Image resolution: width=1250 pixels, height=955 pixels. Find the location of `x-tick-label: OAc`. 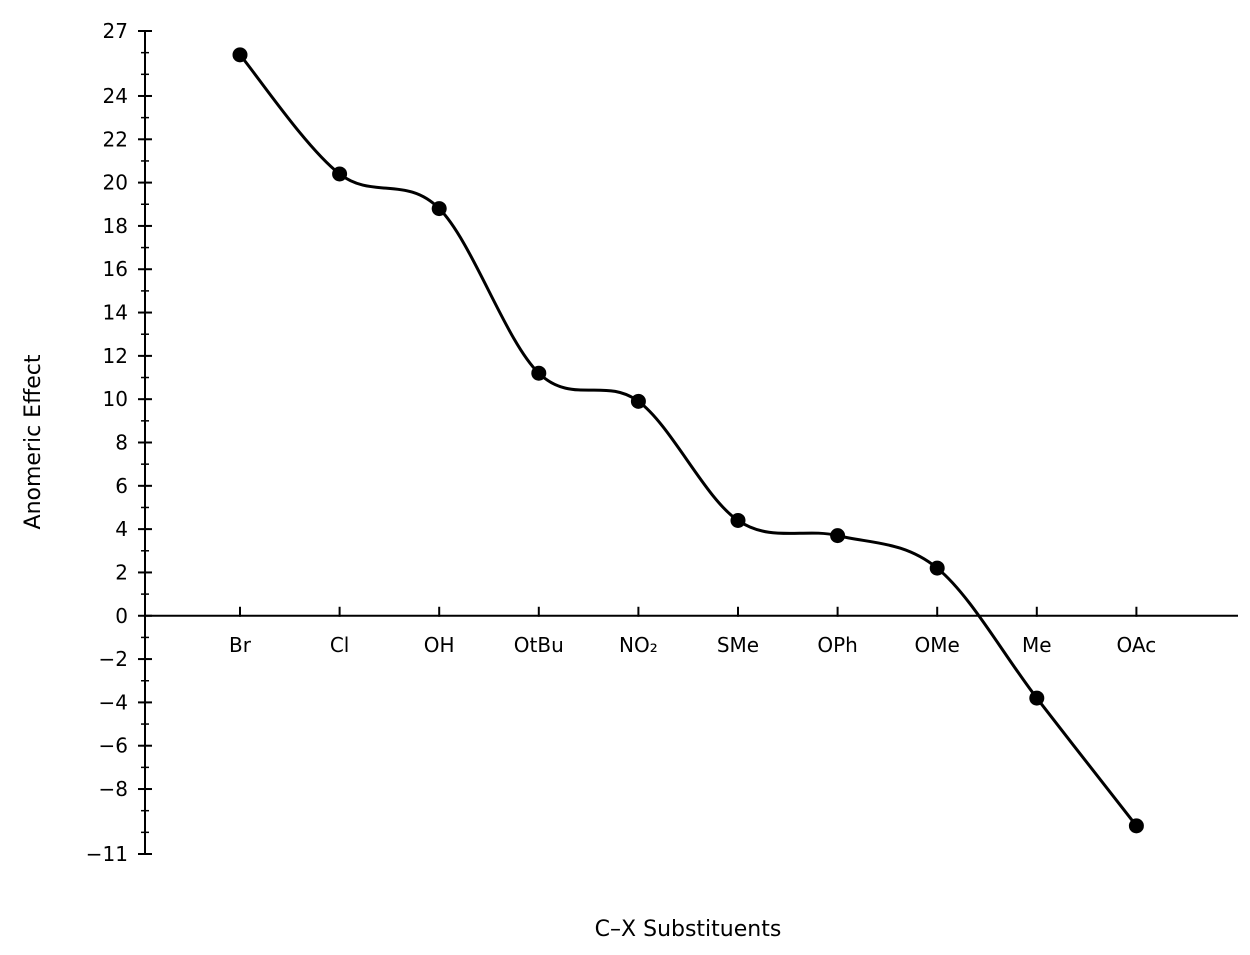

x-tick-label: OAc is located at coordinates (1137, 645).